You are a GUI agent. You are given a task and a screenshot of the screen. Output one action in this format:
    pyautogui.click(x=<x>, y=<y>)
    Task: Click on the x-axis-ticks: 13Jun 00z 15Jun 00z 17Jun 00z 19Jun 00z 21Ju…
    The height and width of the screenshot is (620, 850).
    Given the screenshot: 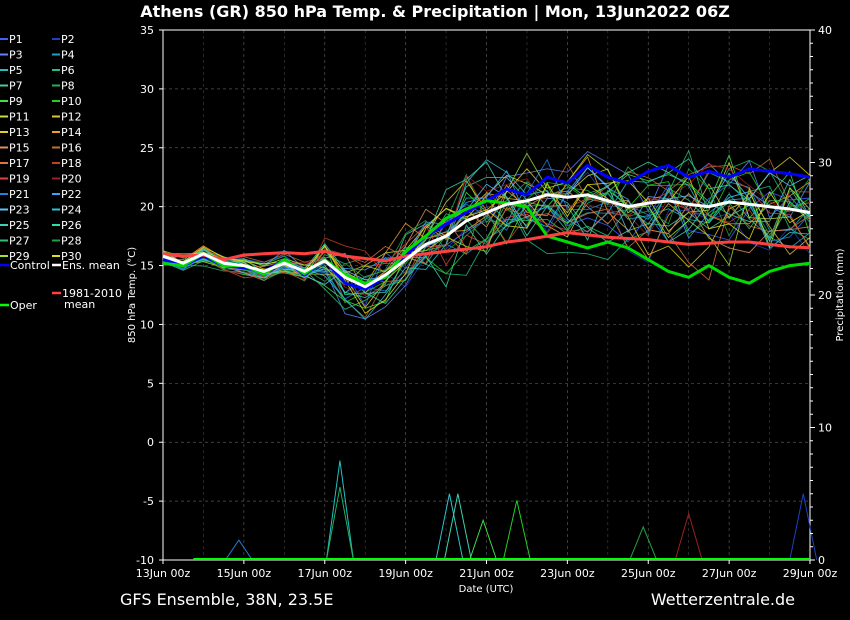 What is the action you would take?
    pyautogui.click(x=487, y=570)
    